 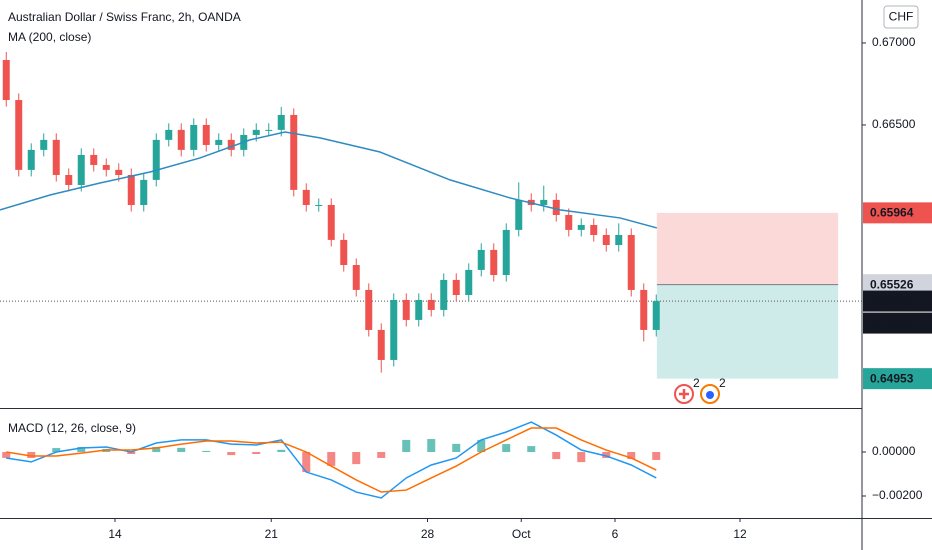 I want to click on price-label: 0.64953, so click(x=892, y=378).